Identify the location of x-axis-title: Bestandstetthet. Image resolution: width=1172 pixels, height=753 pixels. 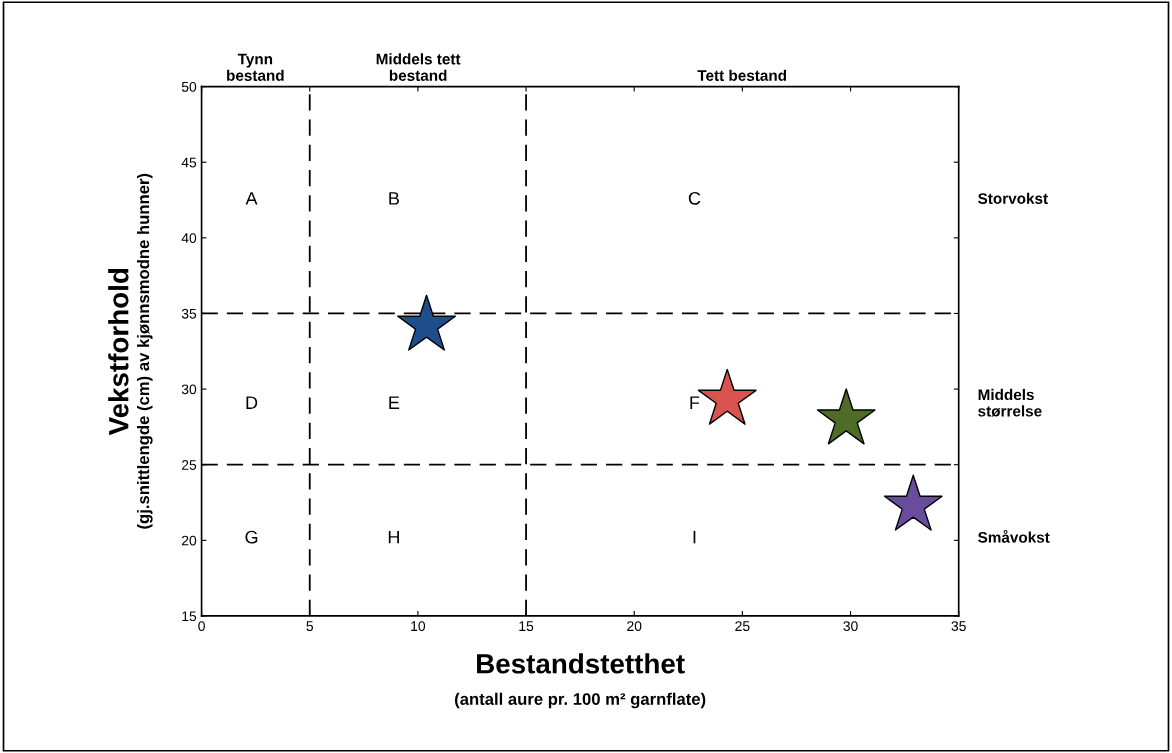
(581, 663).